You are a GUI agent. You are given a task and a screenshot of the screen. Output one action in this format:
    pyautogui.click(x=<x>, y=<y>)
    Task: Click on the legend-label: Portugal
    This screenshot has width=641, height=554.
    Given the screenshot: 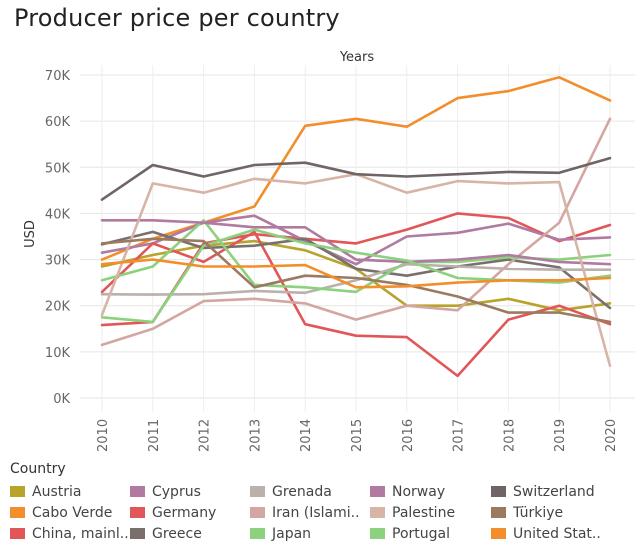 What is the action you would take?
    pyautogui.click(x=421, y=534)
    